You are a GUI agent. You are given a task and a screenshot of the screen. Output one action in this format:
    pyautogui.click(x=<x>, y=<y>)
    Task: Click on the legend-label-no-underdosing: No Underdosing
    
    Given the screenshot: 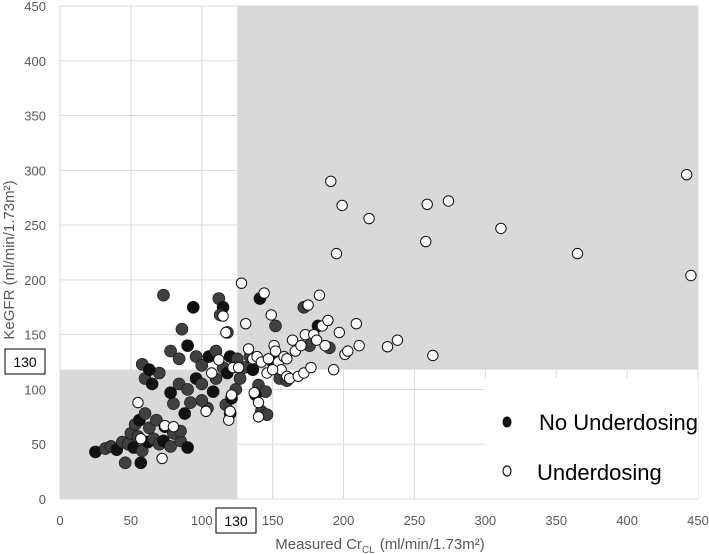 What is the action you would take?
    pyautogui.click(x=618, y=422)
    